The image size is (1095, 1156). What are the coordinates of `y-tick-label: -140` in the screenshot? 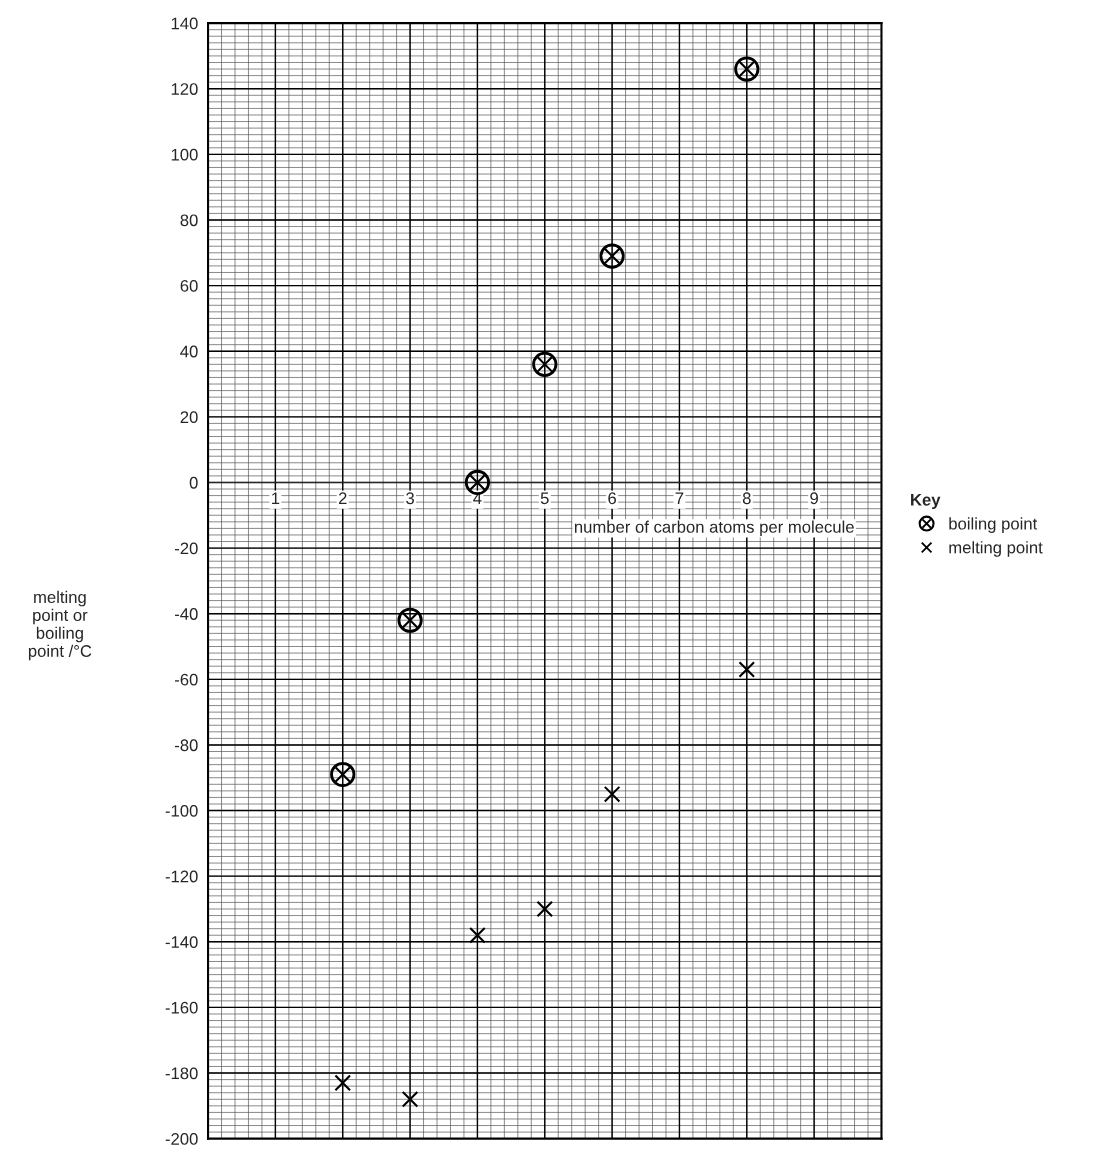 It's located at (181, 942).